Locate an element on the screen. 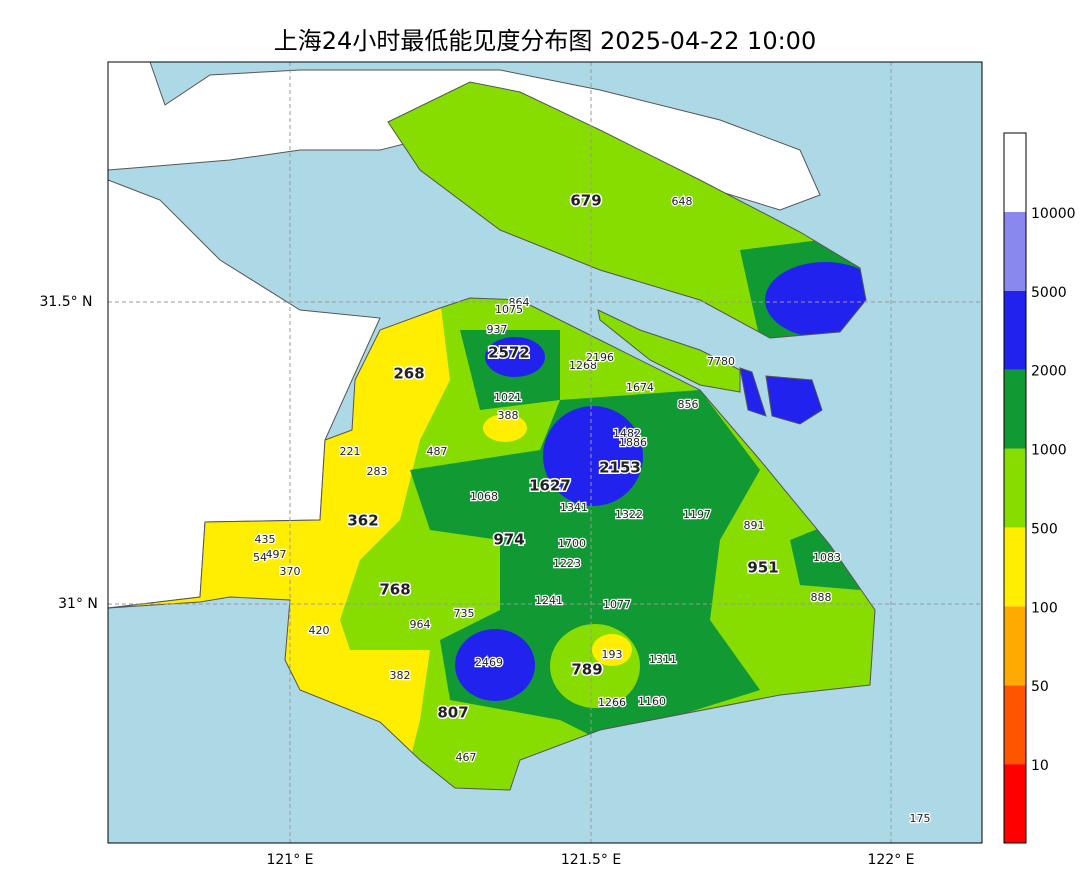  station-label: 964 is located at coordinates (420, 624).